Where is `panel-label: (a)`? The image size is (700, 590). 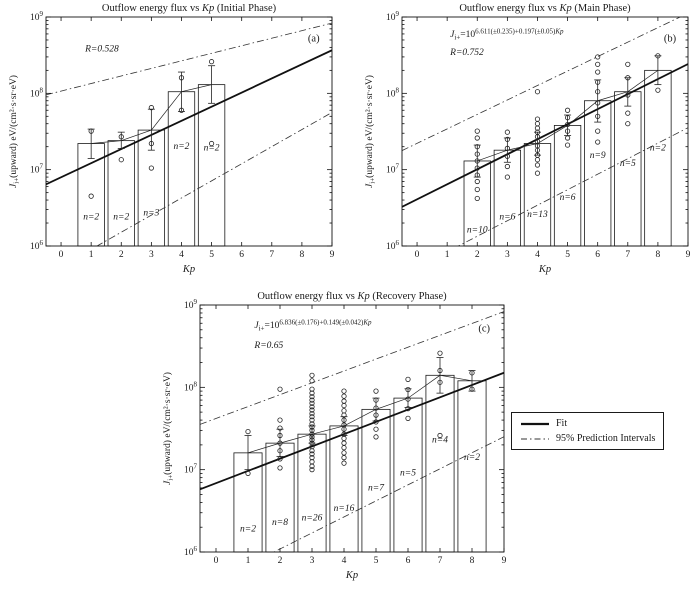 panel-label: (a) is located at coordinates (314, 38).